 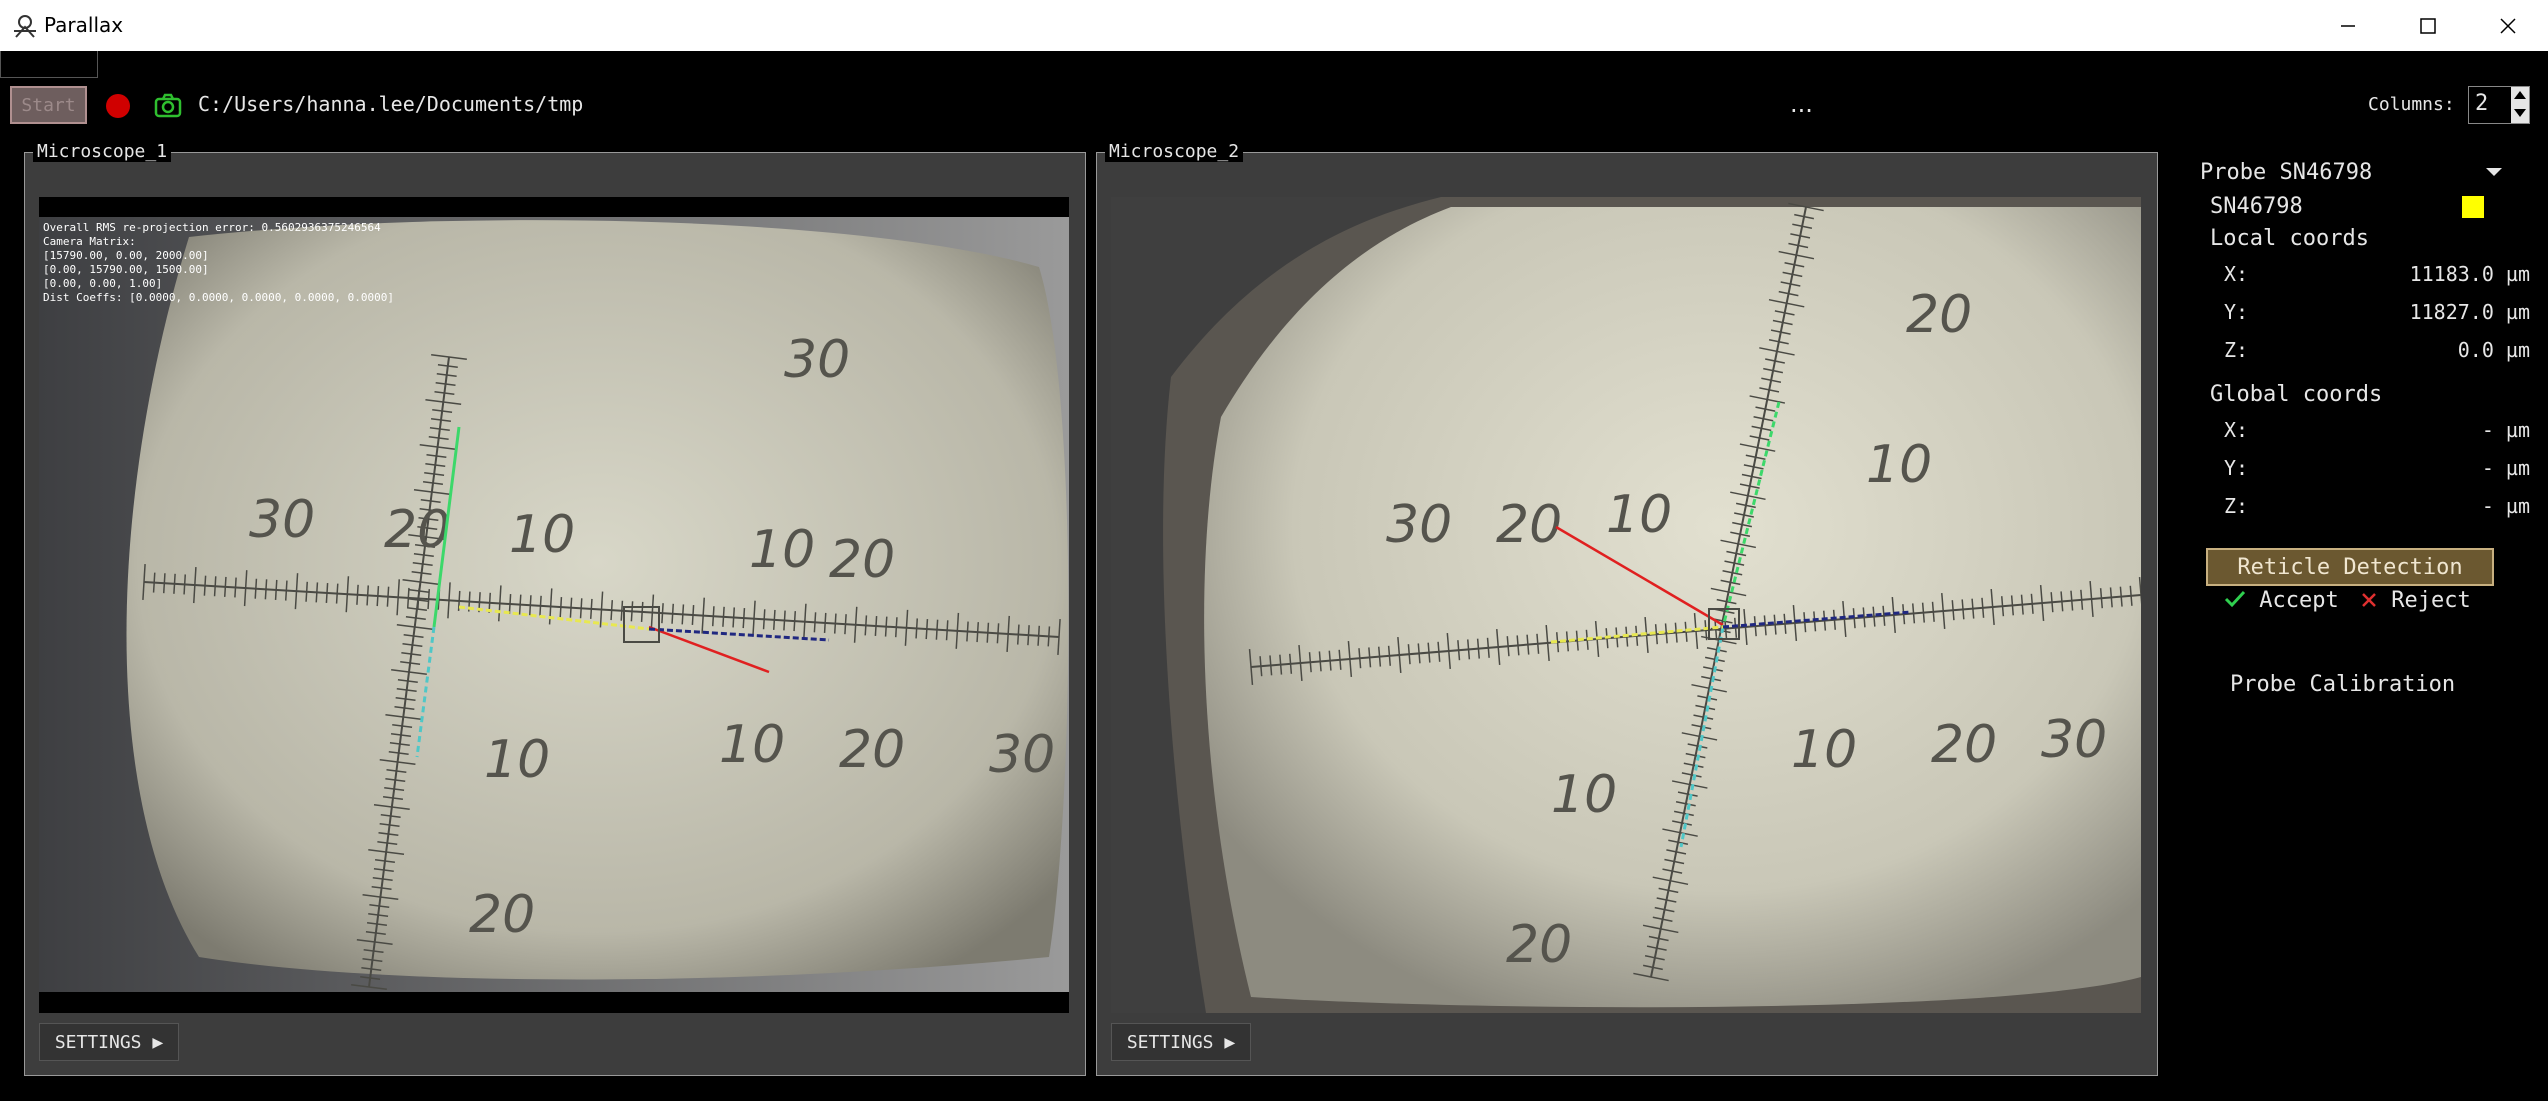 What do you see at coordinates (109, 1042) in the screenshot?
I see `microscope-1-settings-button: SETTINGS ▶` at bounding box center [109, 1042].